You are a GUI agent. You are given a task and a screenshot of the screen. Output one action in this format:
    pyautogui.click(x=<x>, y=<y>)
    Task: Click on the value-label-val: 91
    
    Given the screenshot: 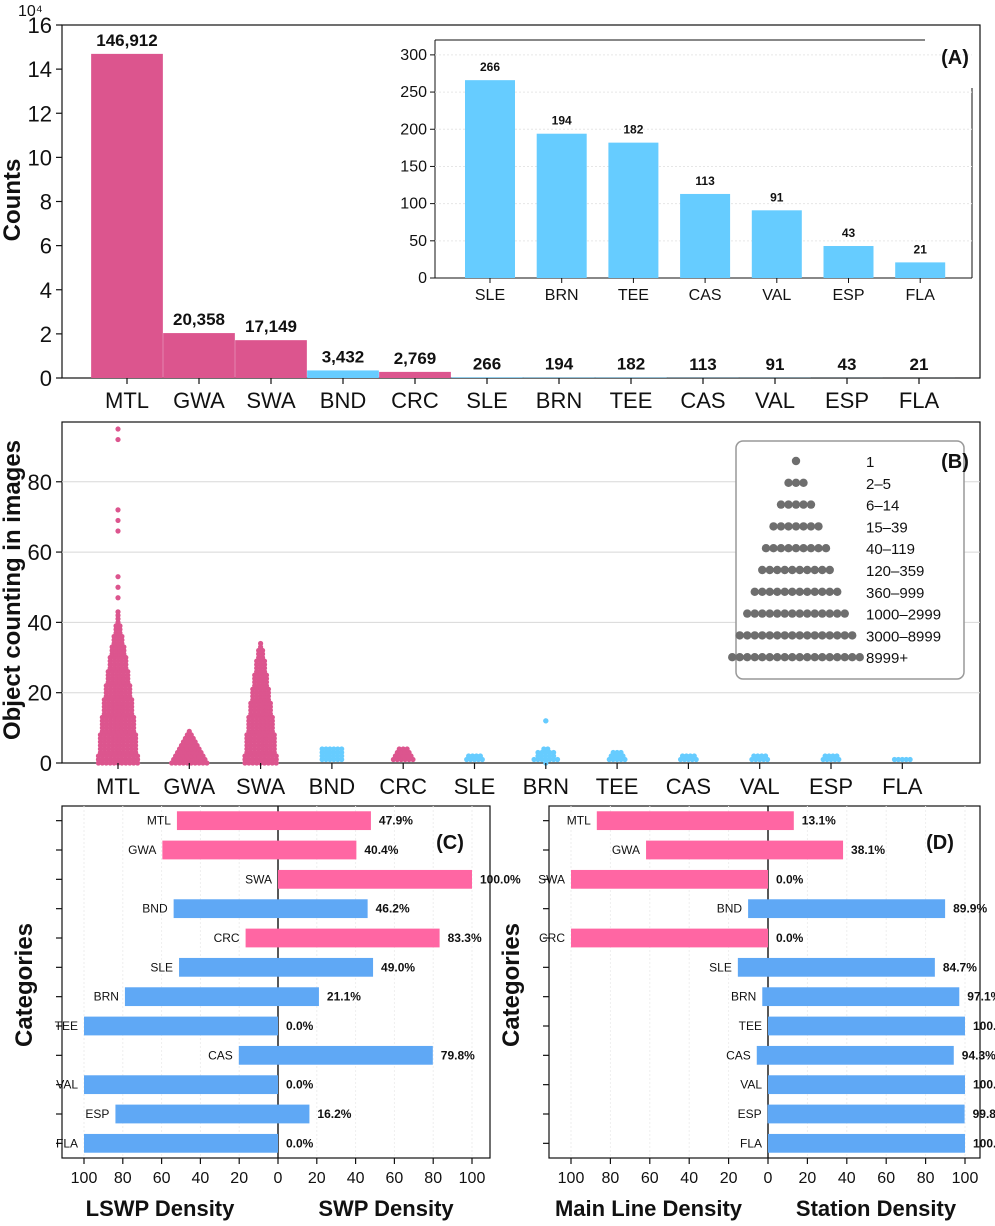 What is the action you would take?
    pyautogui.click(x=775, y=364)
    